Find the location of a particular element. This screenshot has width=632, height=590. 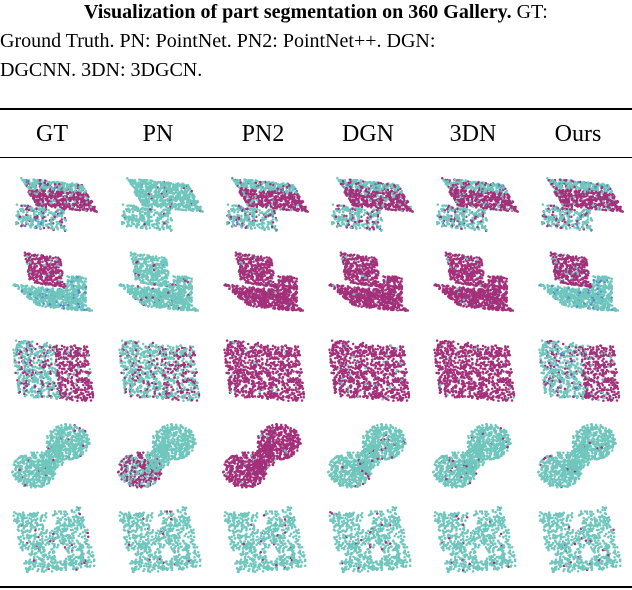

column-header-gt: GT is located at coordinates (52, 134).